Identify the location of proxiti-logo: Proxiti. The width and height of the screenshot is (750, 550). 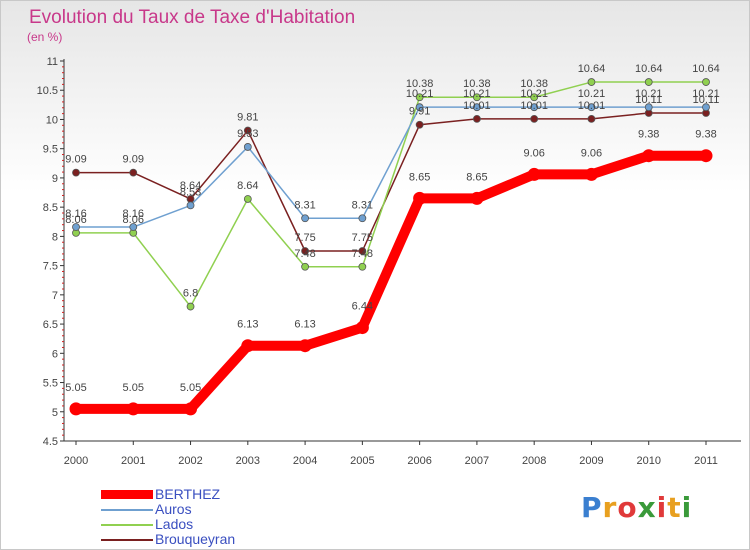
(637, 507).